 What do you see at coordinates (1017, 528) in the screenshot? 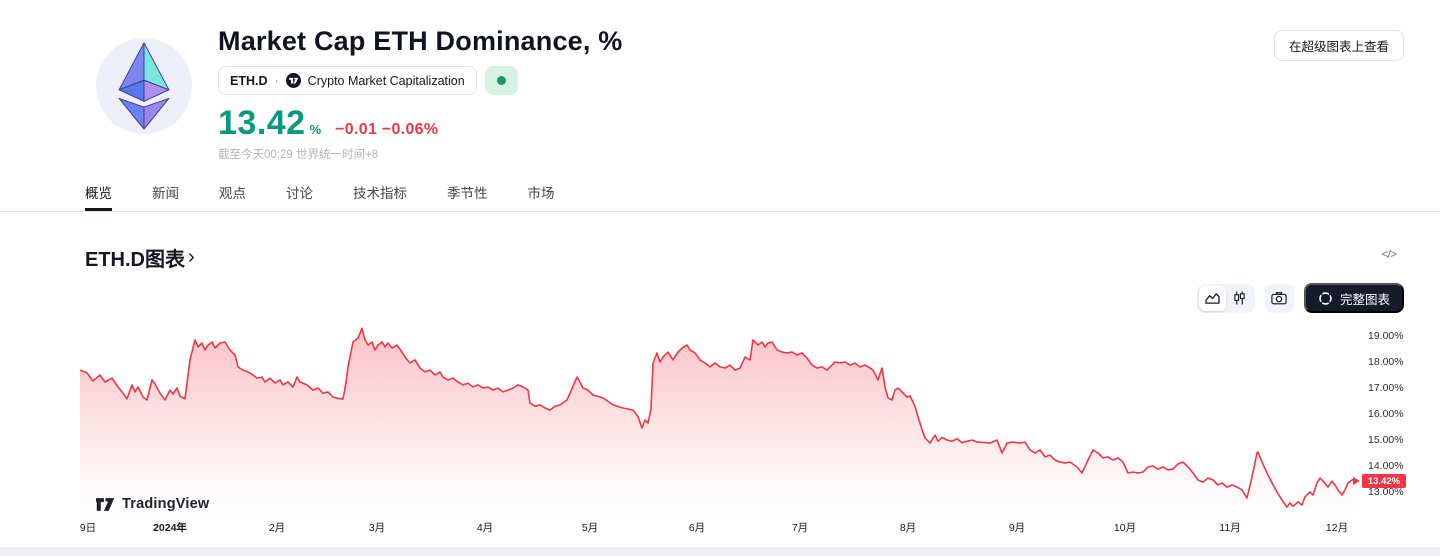
I see `x-axis-label: 9月` at bounding box center [1017, 528].